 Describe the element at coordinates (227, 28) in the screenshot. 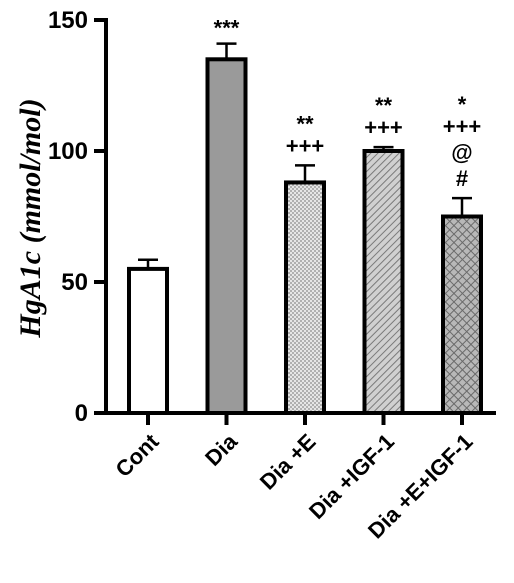

I see `significance-label: ***` at that location.